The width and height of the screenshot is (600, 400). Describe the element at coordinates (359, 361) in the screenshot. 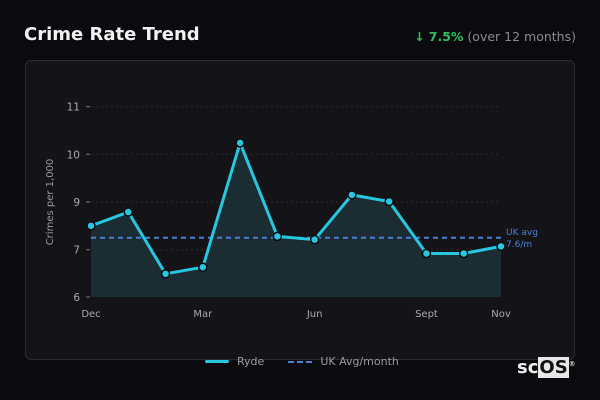

I see `legend-label: UK Avg/month` at that location.